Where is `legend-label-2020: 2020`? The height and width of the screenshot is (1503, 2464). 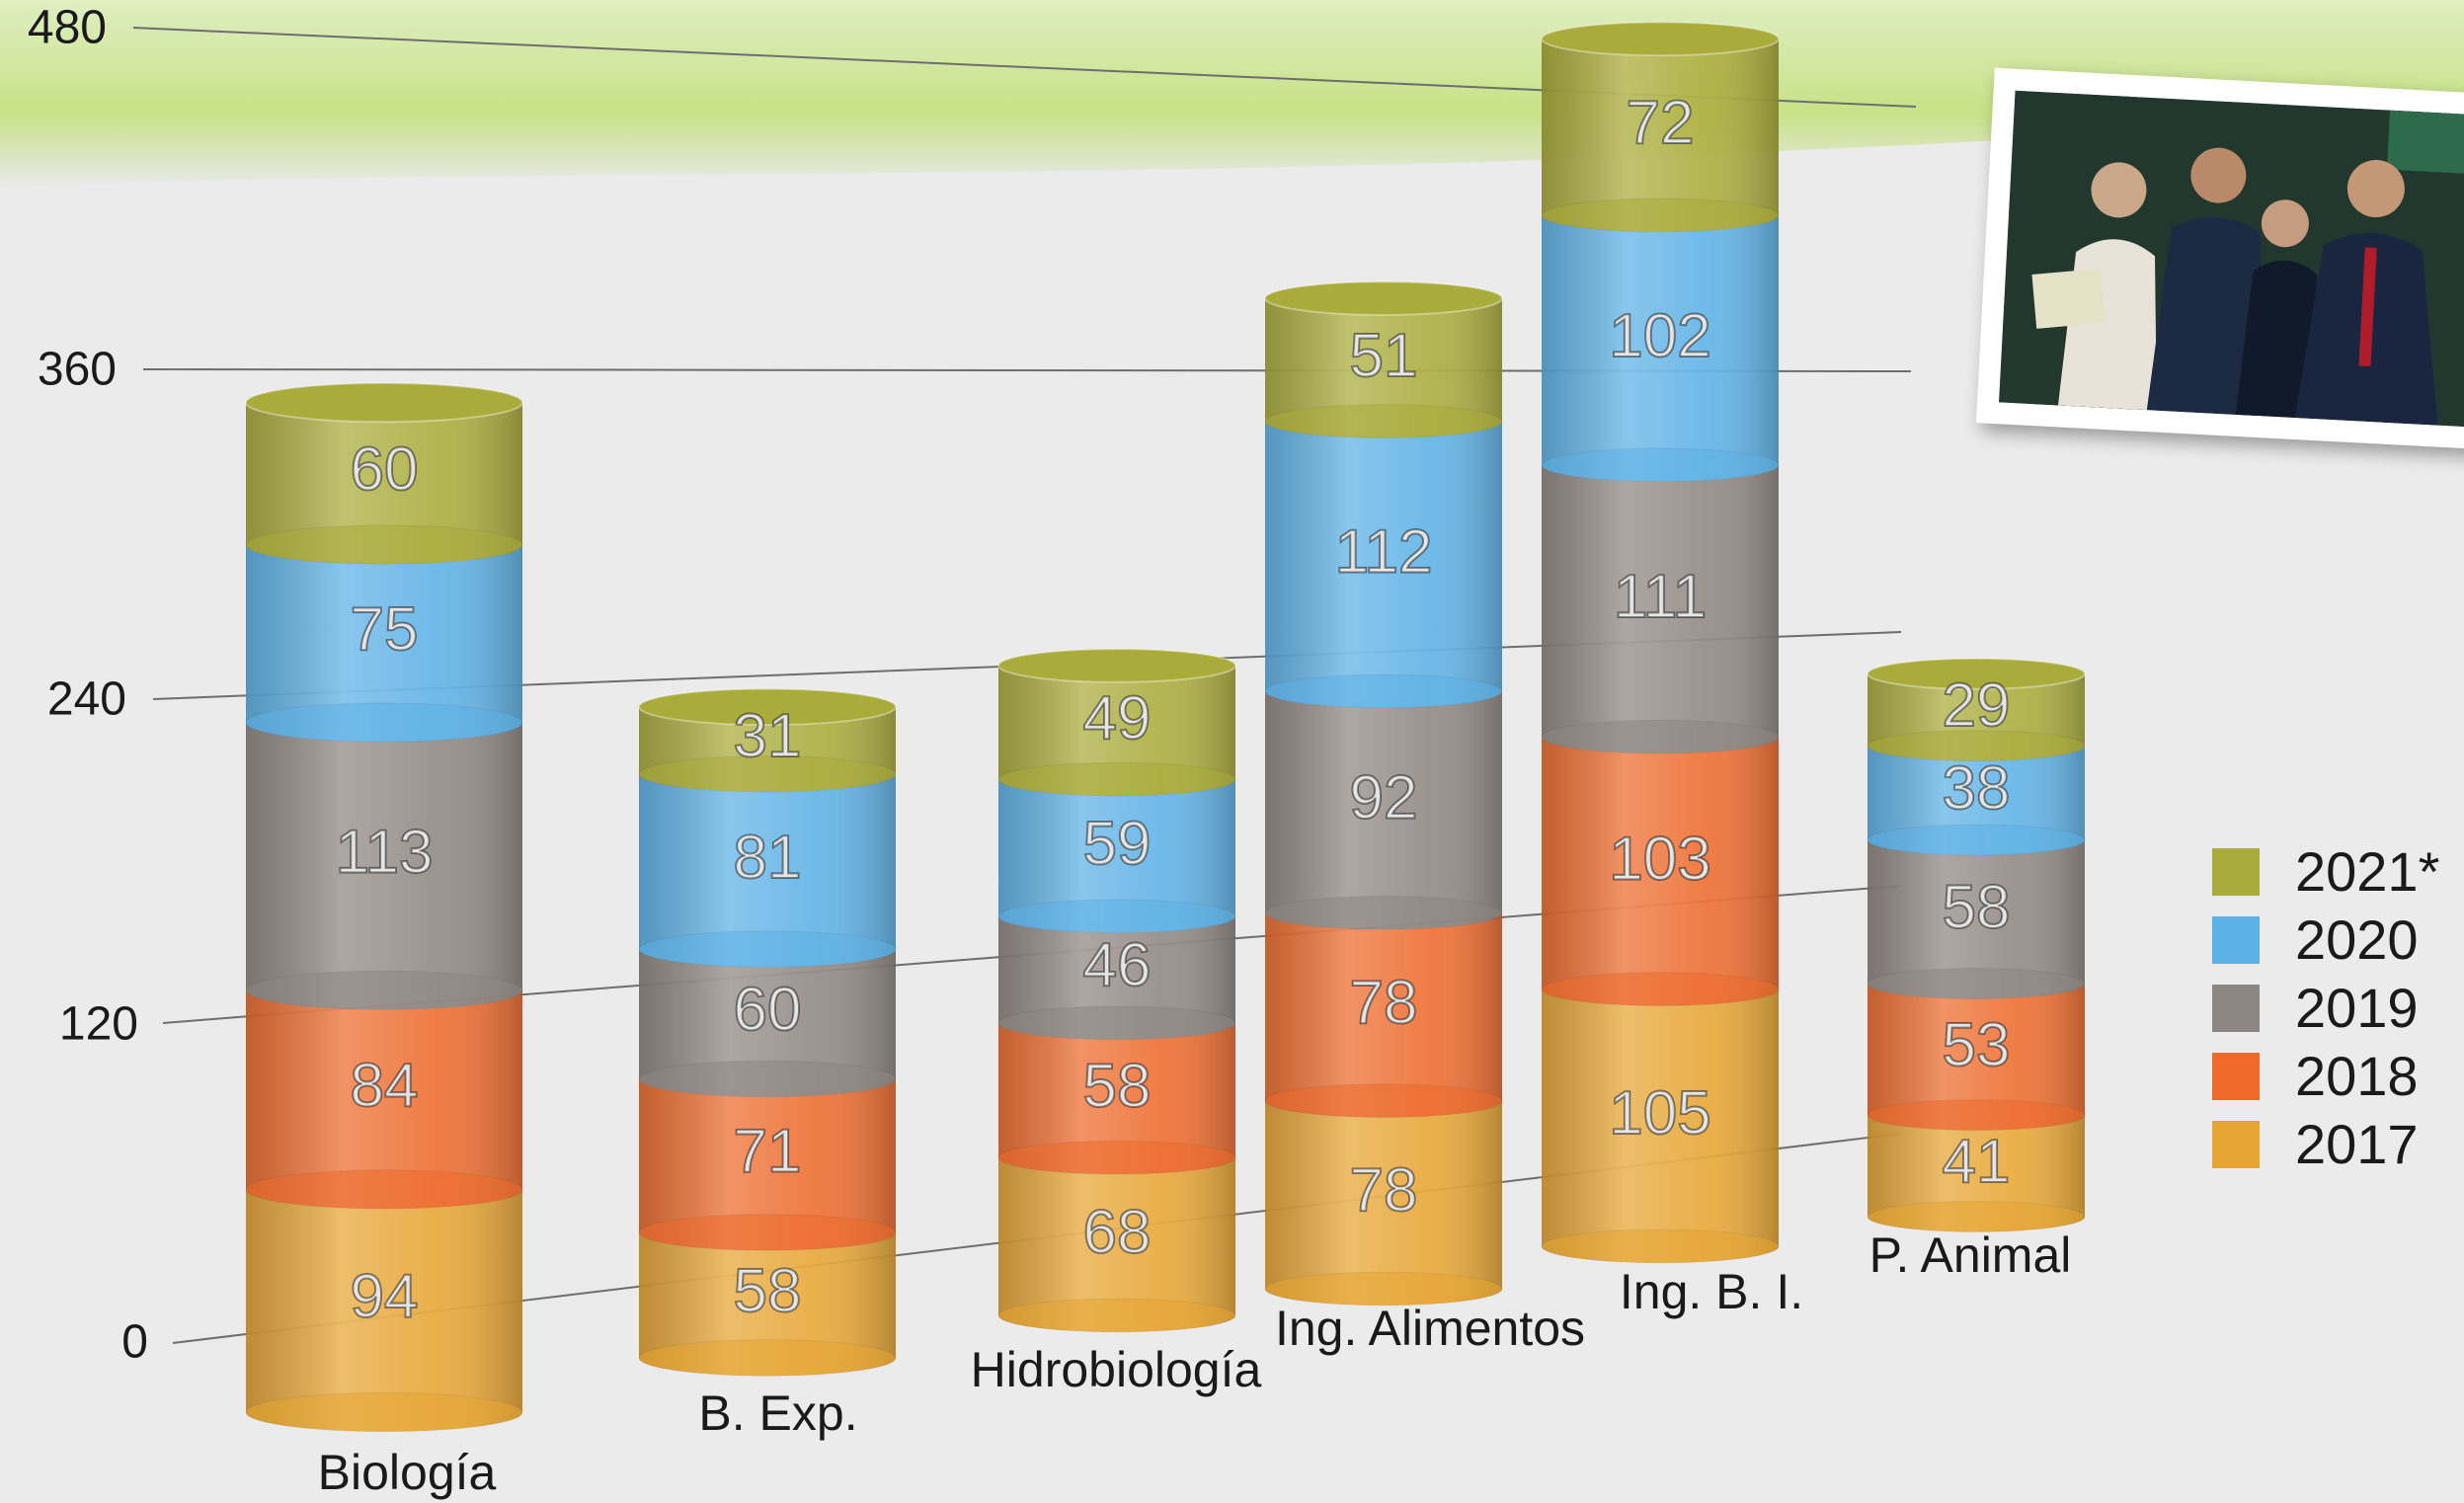
legend-label-2020: 2020 is located at coordinates (2357, 940).